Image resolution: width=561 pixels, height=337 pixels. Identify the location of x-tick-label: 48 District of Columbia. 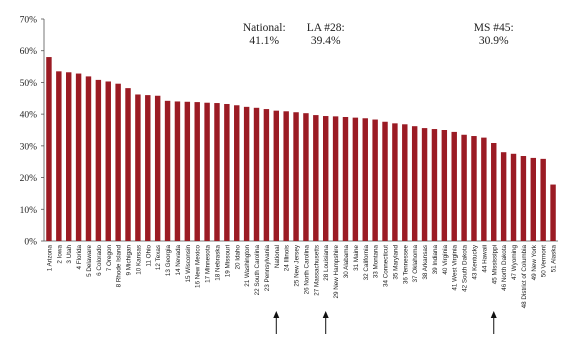
(524, 277).